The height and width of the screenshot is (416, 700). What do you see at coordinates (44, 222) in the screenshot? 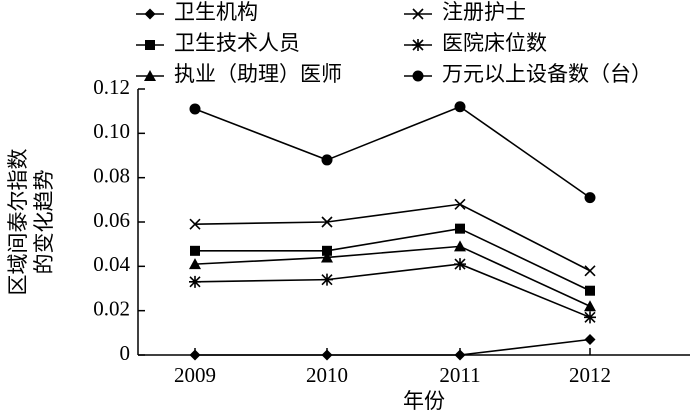
I see `y-axis-label: 的变化趋势` at bounding box center [44, 222].